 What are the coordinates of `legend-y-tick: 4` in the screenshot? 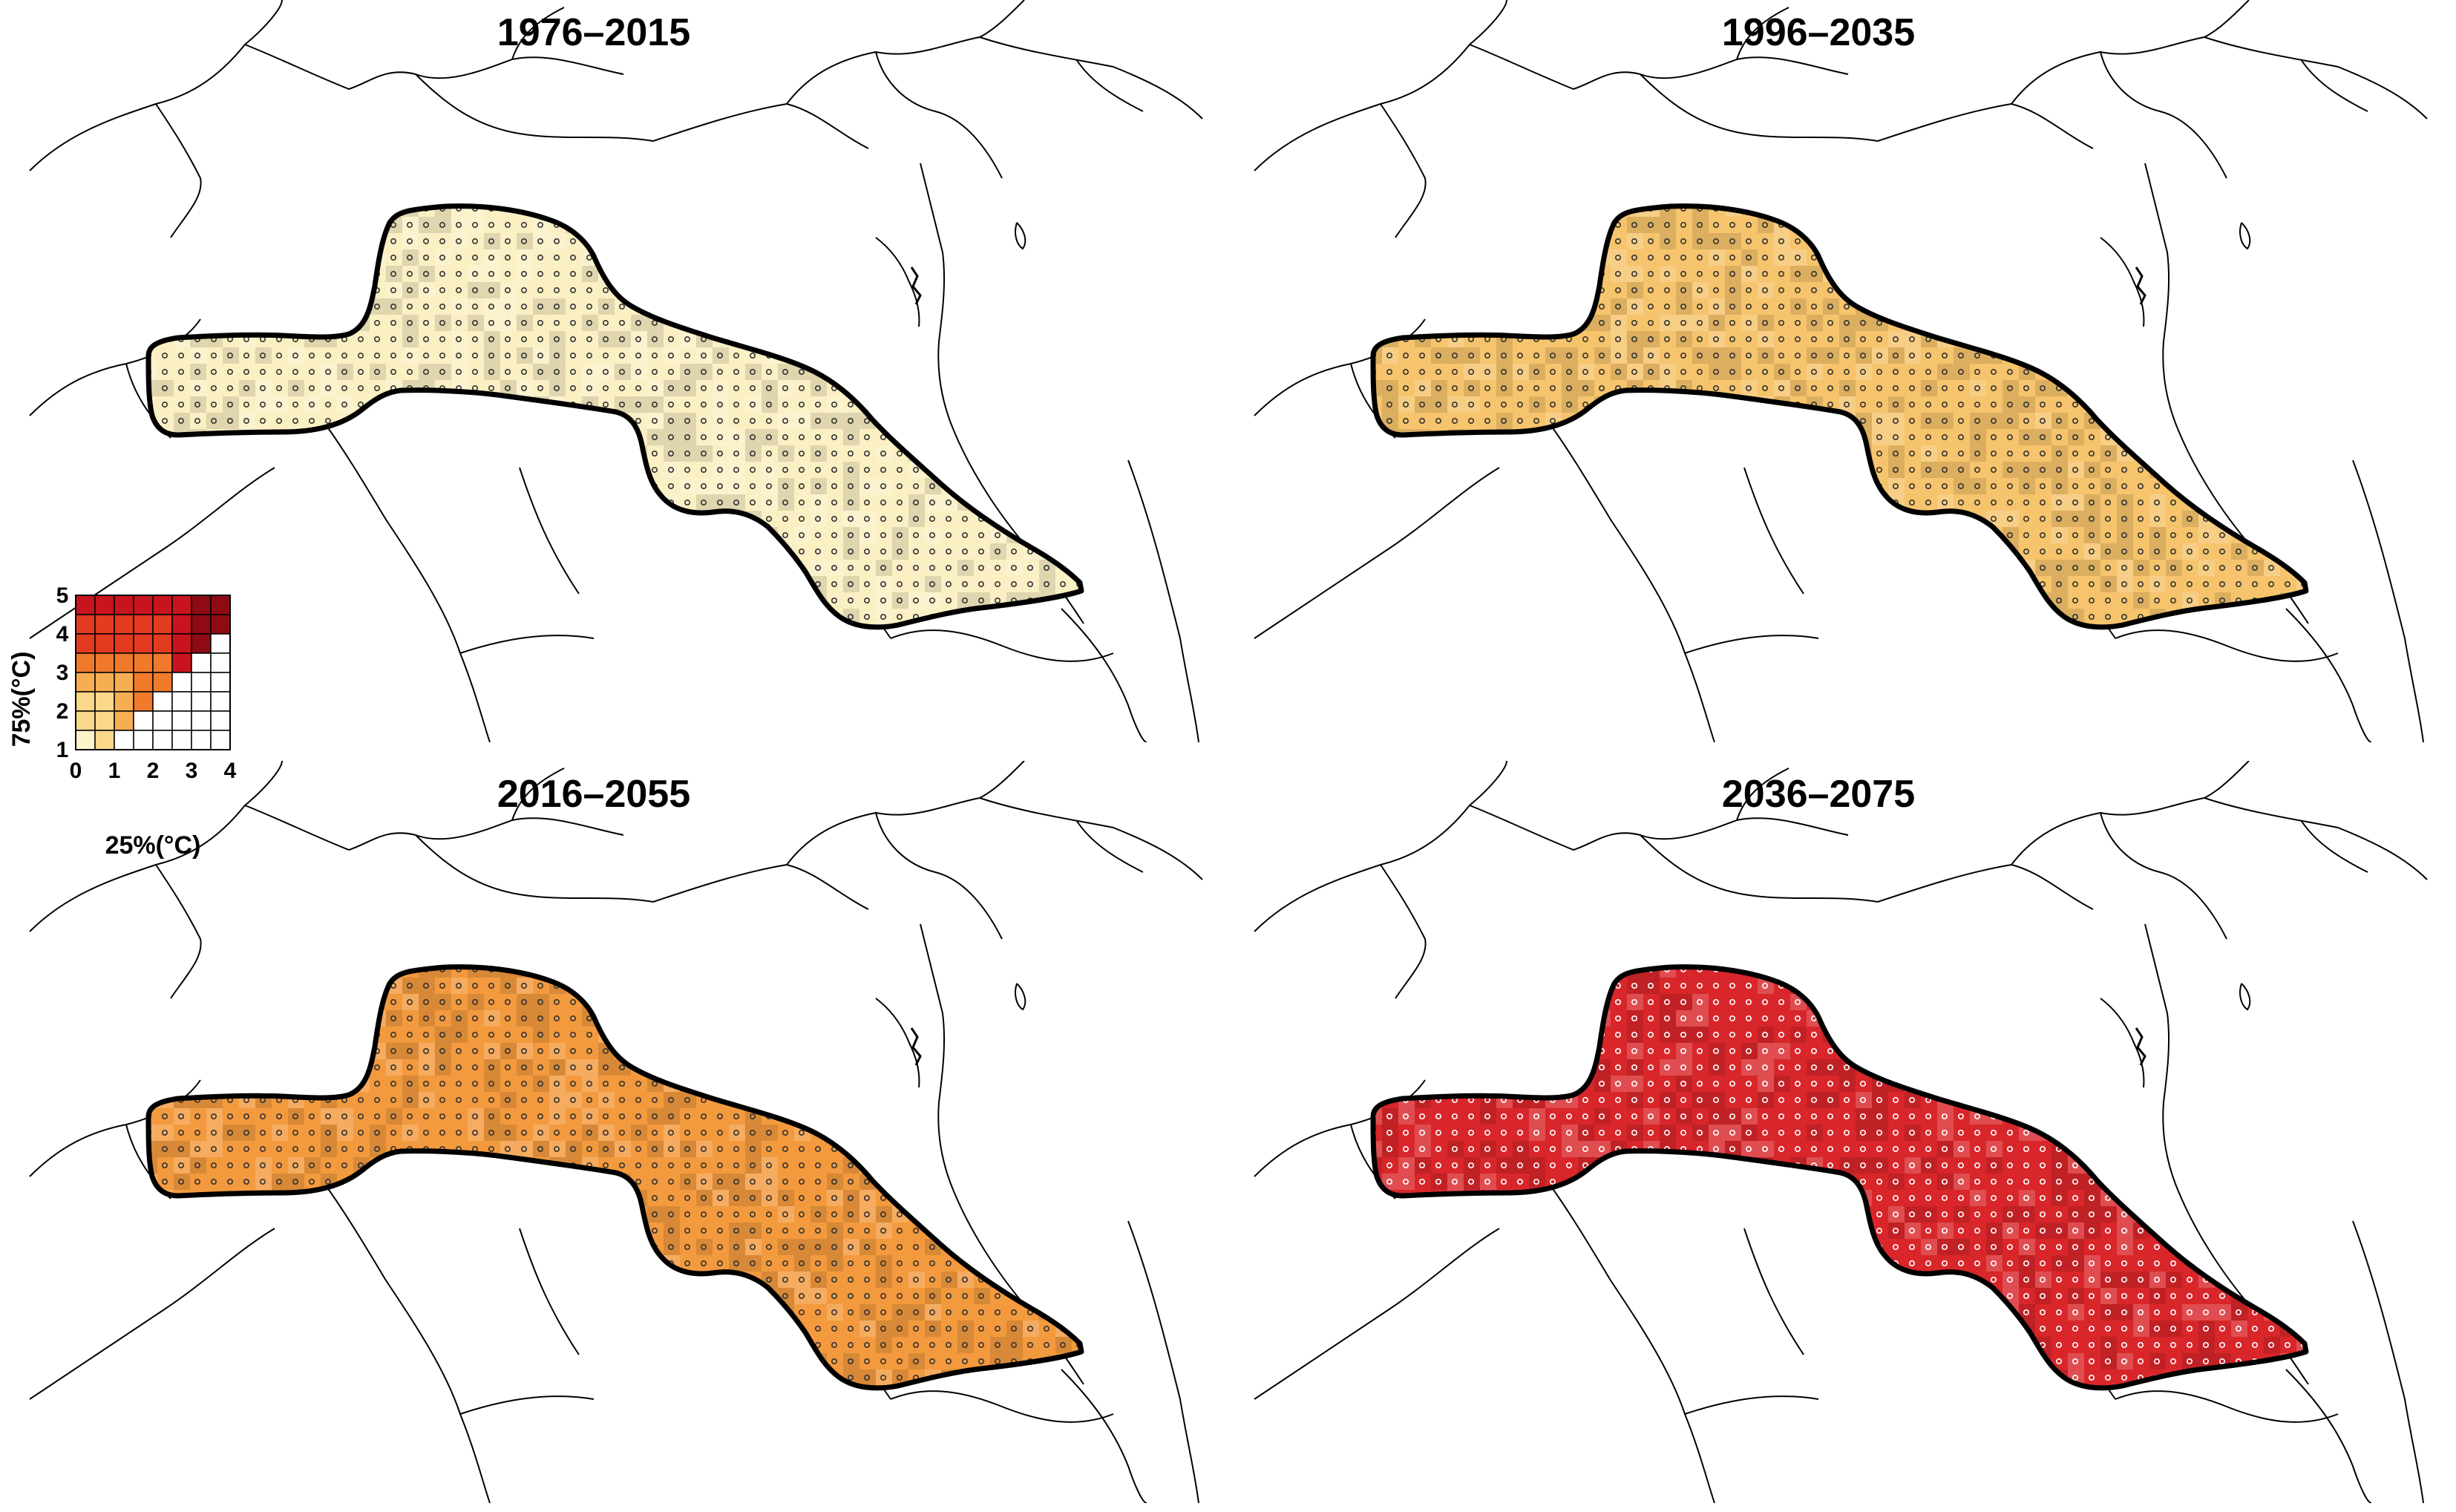 It's located at (62, 635).